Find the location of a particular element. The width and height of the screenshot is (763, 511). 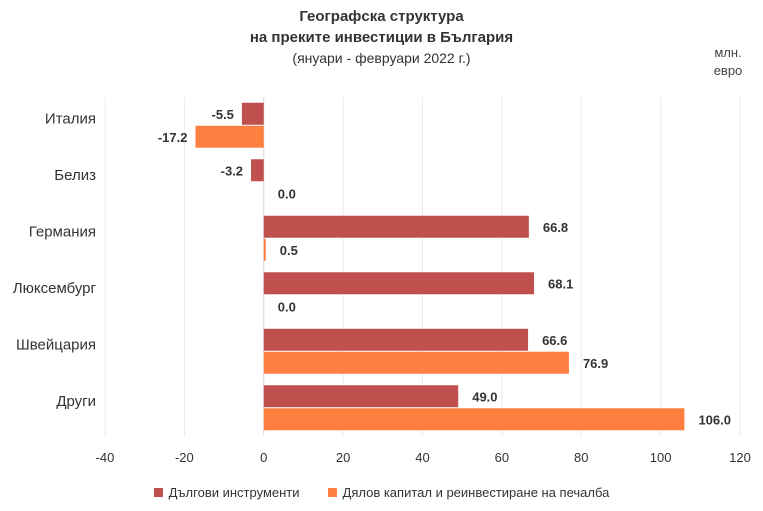

x-tick-label: 0 is located at coordinates (263, 457).